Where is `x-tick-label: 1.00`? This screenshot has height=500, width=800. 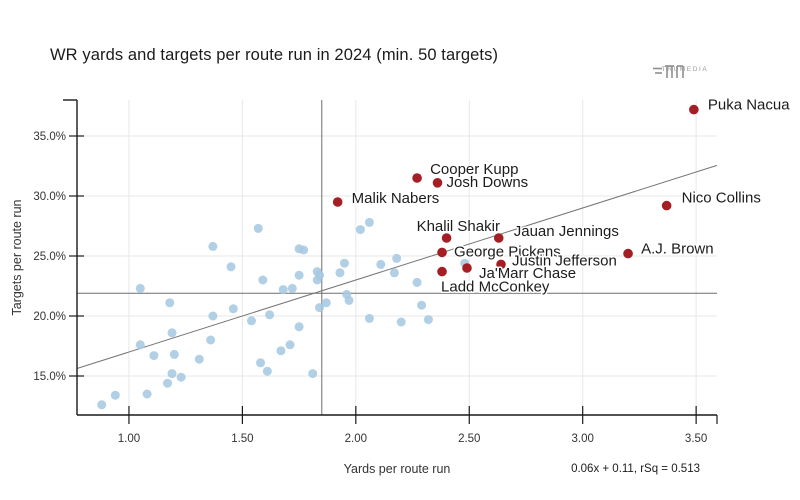 x-tick-label: 1.00 is located at coordinates (129, 439).